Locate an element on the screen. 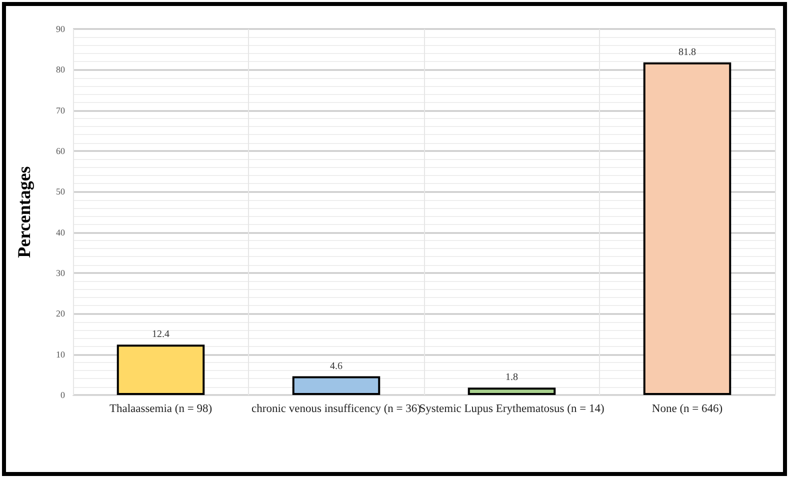 The height and width of the screenshot is (488, 800). y-tick-label: 0 is located at coordinates (63, 395).